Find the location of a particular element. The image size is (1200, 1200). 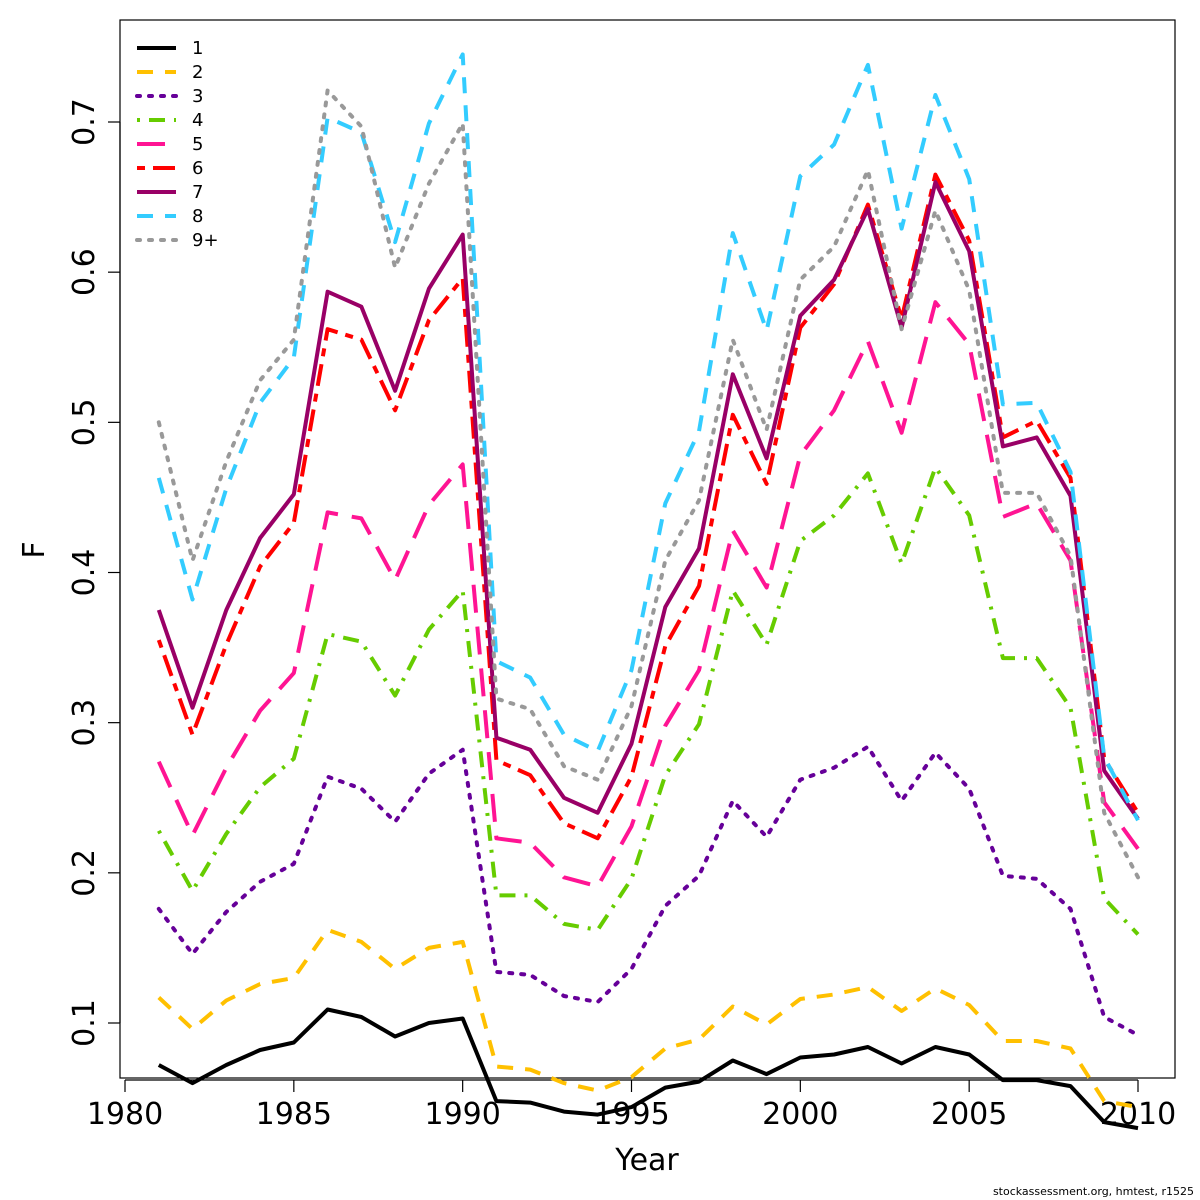

legend-label: 5 is located at coordinates (197, 144).